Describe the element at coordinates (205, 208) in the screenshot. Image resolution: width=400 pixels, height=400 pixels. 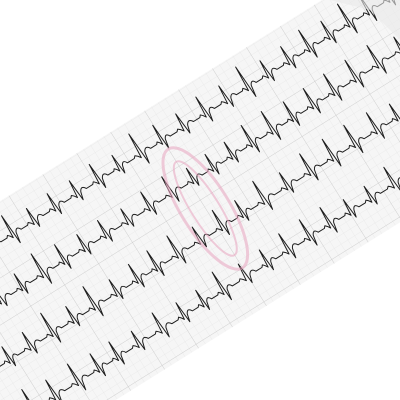
I see `watermark-stamp` at that location.